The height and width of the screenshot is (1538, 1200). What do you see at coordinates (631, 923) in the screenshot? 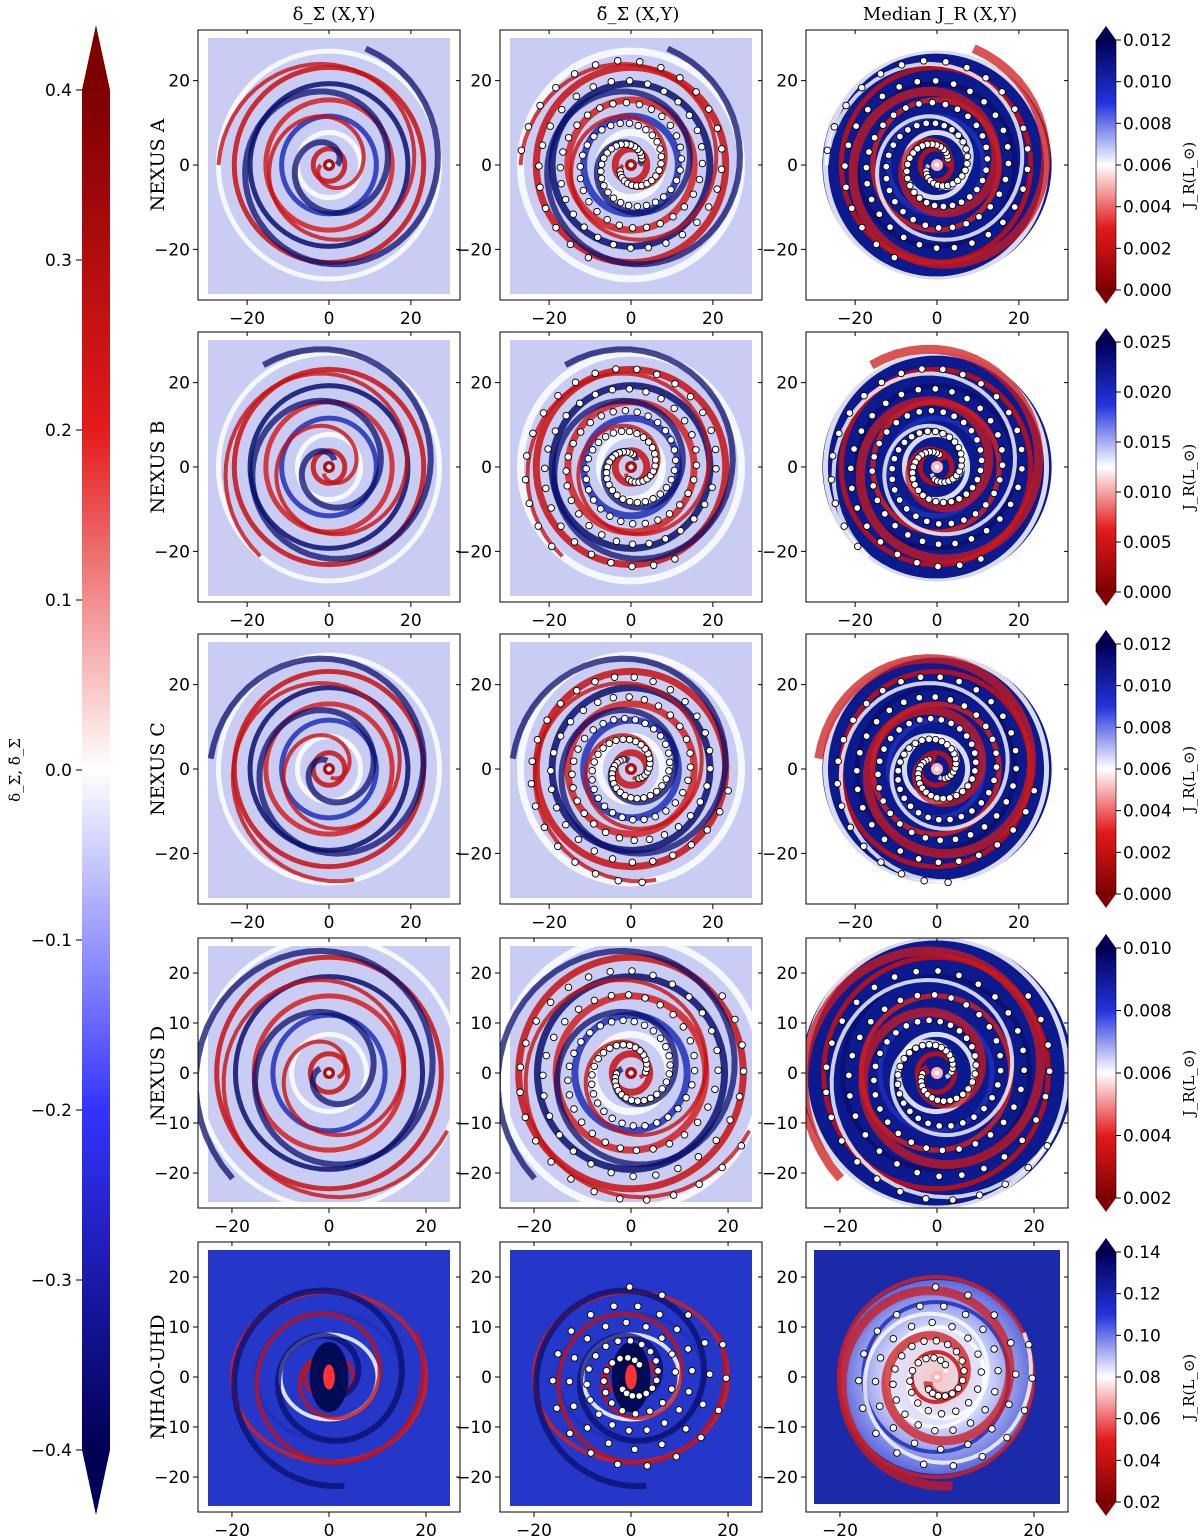
I see `x-tick-label: 0` at bounding box center [631, 923].